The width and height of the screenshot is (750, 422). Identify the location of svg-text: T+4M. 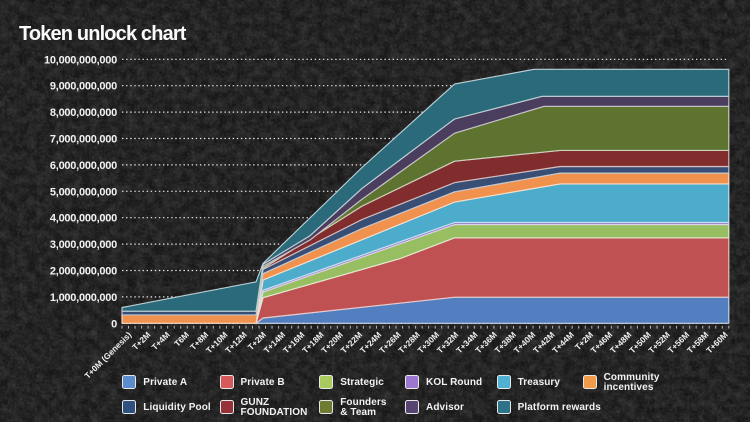
(160, 341).